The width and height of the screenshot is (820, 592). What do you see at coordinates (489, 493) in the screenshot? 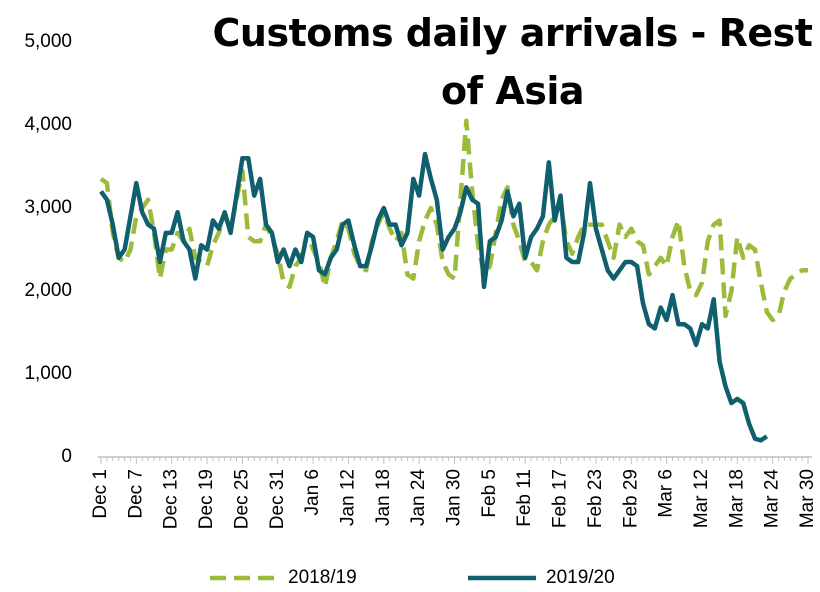
I see `x-tick-label: Feb 5` at bounding box center [489, 493].